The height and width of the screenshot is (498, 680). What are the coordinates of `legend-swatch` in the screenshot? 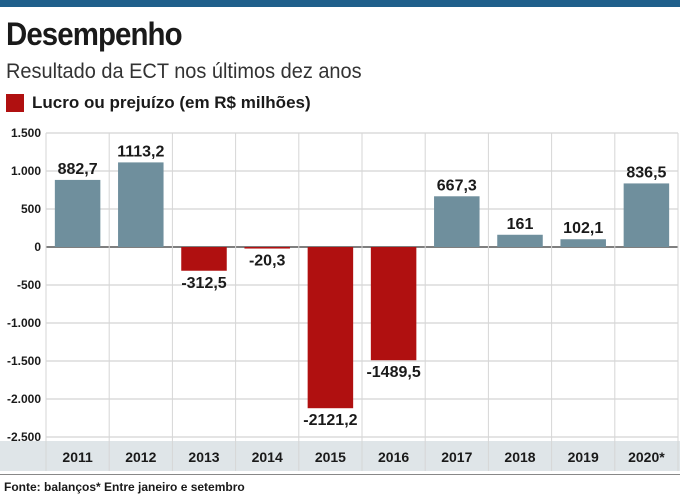 It's located at (15, 103).